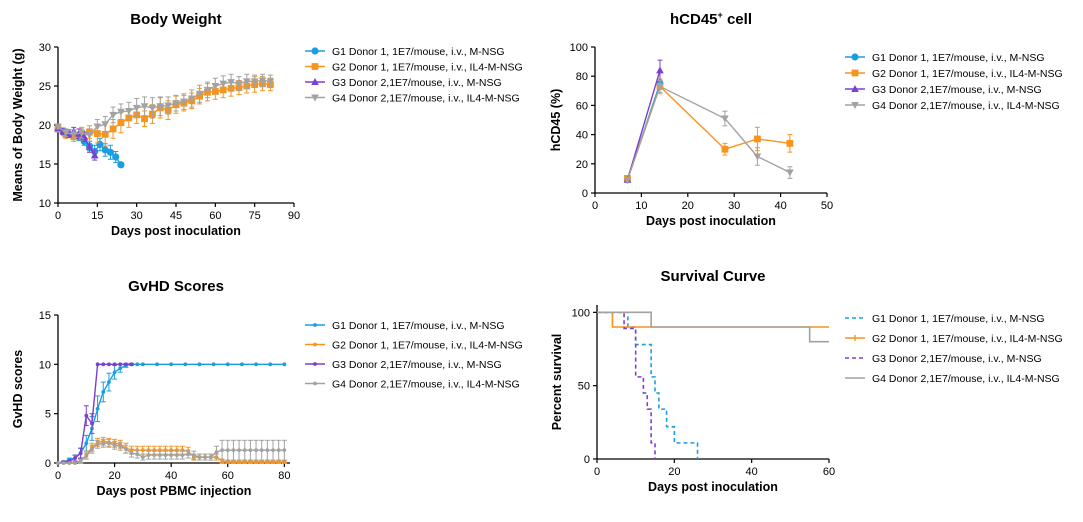  I want to click on y-axis-label: GvHD scores, so click(18, 389).